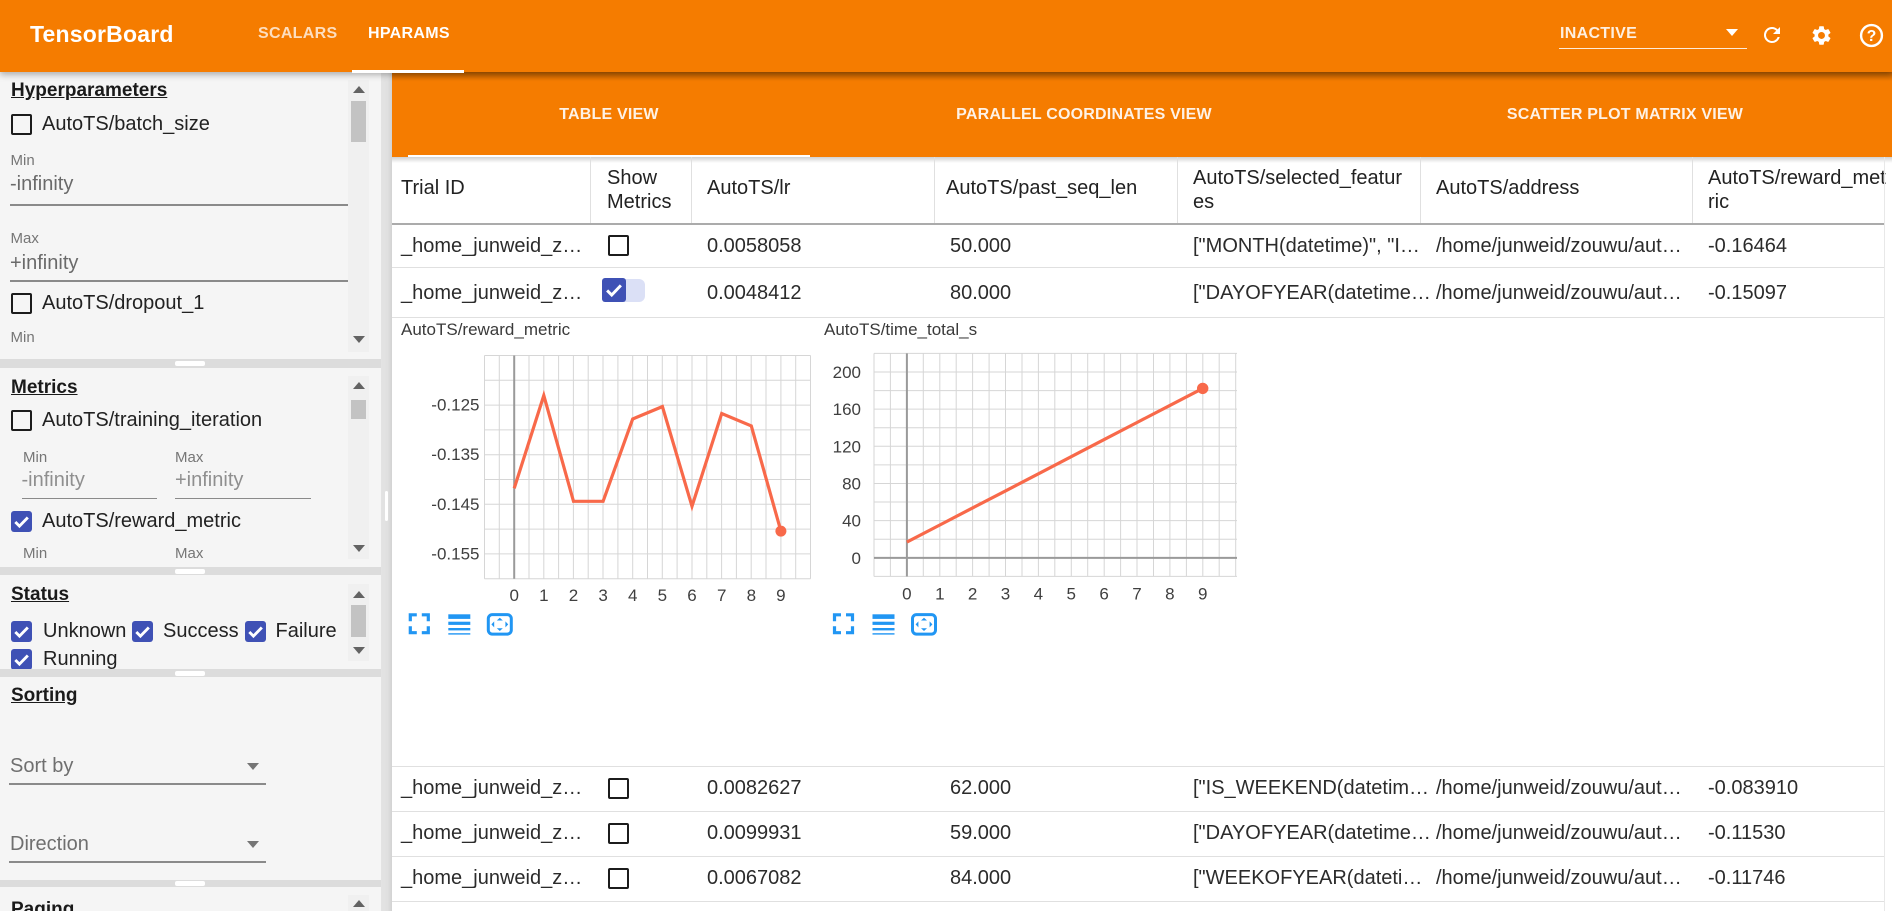 This screenshot has width=1892, height=911. What do you see at coordinates (851, 521) in the screenshot?
I see `svg-text: 40` at bounding box center [851, 521].